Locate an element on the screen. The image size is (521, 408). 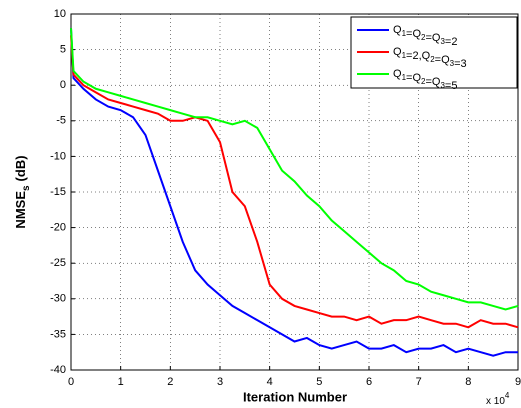
legend-label: Q1=2,Q2=Q3=3 is located at coordinates (430, 58).